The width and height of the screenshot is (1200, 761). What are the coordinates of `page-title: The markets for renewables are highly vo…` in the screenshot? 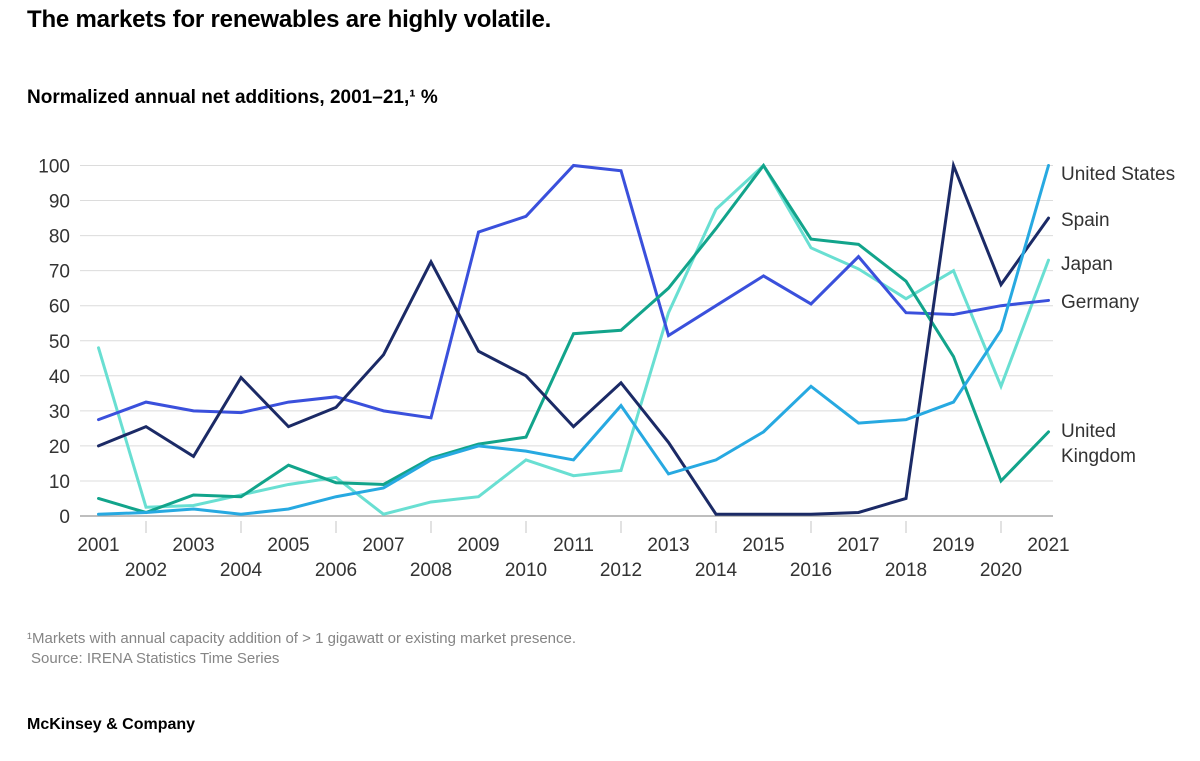 It's located at (289, 19).